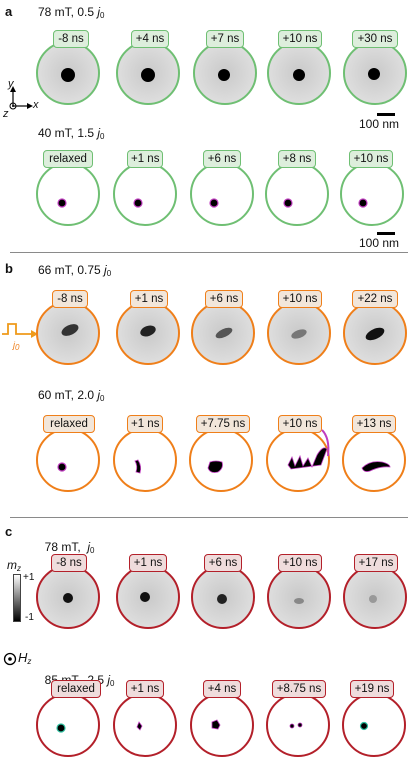 The height and width of the screenshot is (760, 415). Describe the element at coordinates (36, 105) in the screenshot. I see `axis-x-label: x` at that location.